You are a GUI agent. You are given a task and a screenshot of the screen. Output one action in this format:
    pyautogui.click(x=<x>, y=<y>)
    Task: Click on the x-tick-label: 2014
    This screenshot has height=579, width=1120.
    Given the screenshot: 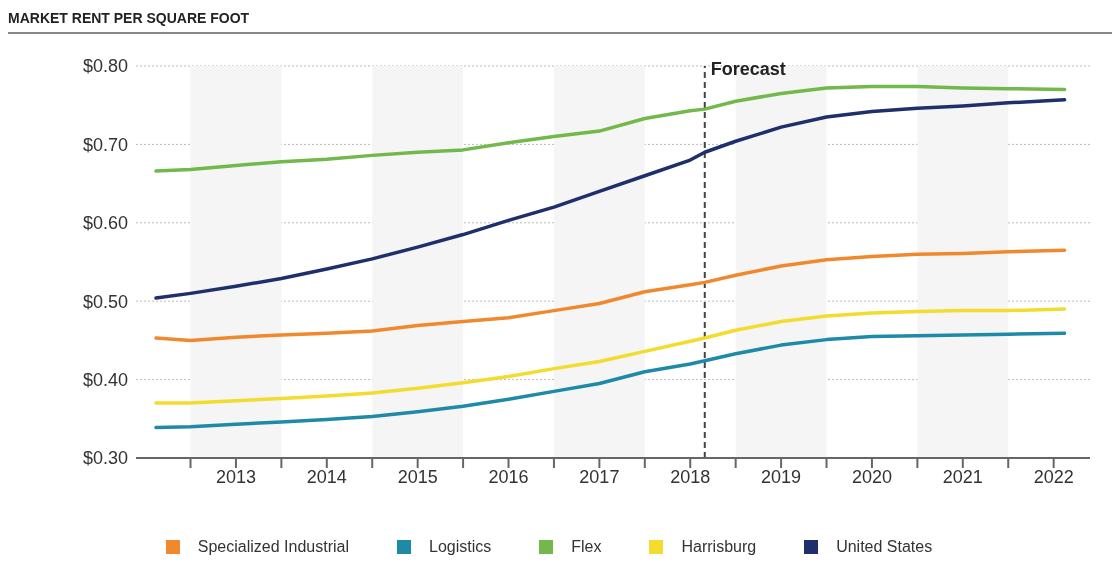 What is the action you would take?
    pyautogui.click(x=326, y=476)
    